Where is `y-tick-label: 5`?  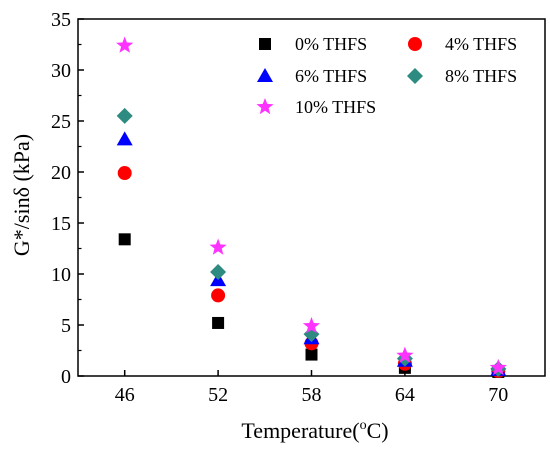 y-tick-label: 5 is located at coordinates (66, 326).